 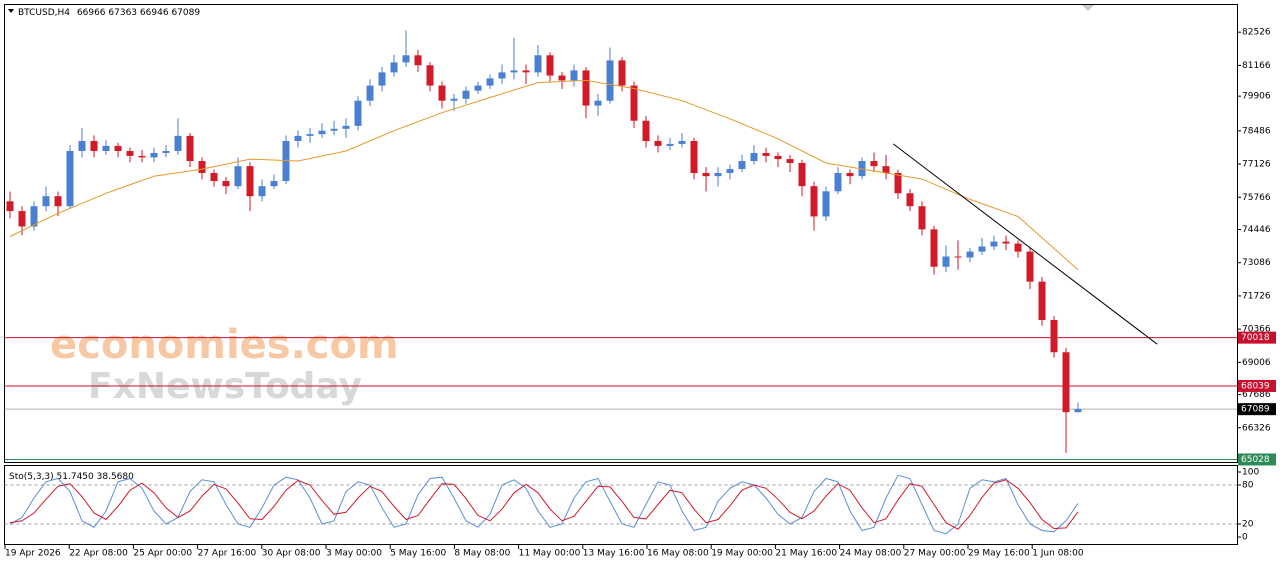 I want to click on x-tick-label: 5 May 16:00, so click(x=418, y=554).